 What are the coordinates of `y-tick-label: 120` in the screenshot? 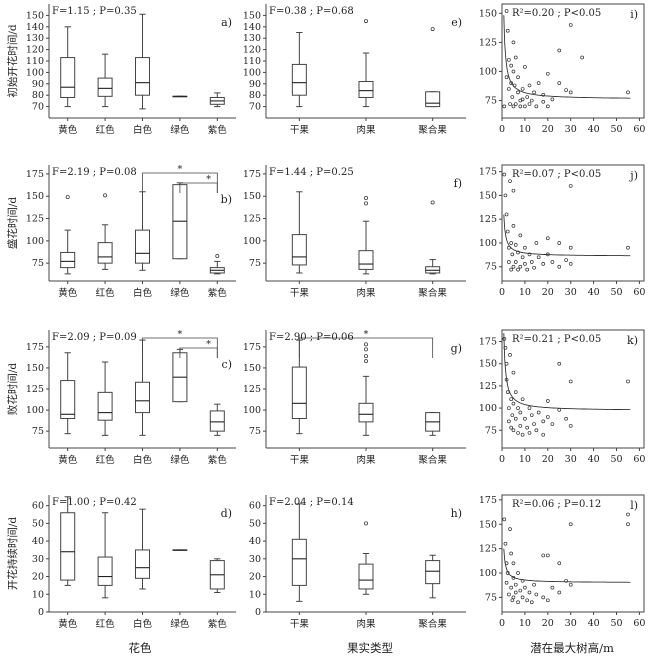 It's located at (35, 50).